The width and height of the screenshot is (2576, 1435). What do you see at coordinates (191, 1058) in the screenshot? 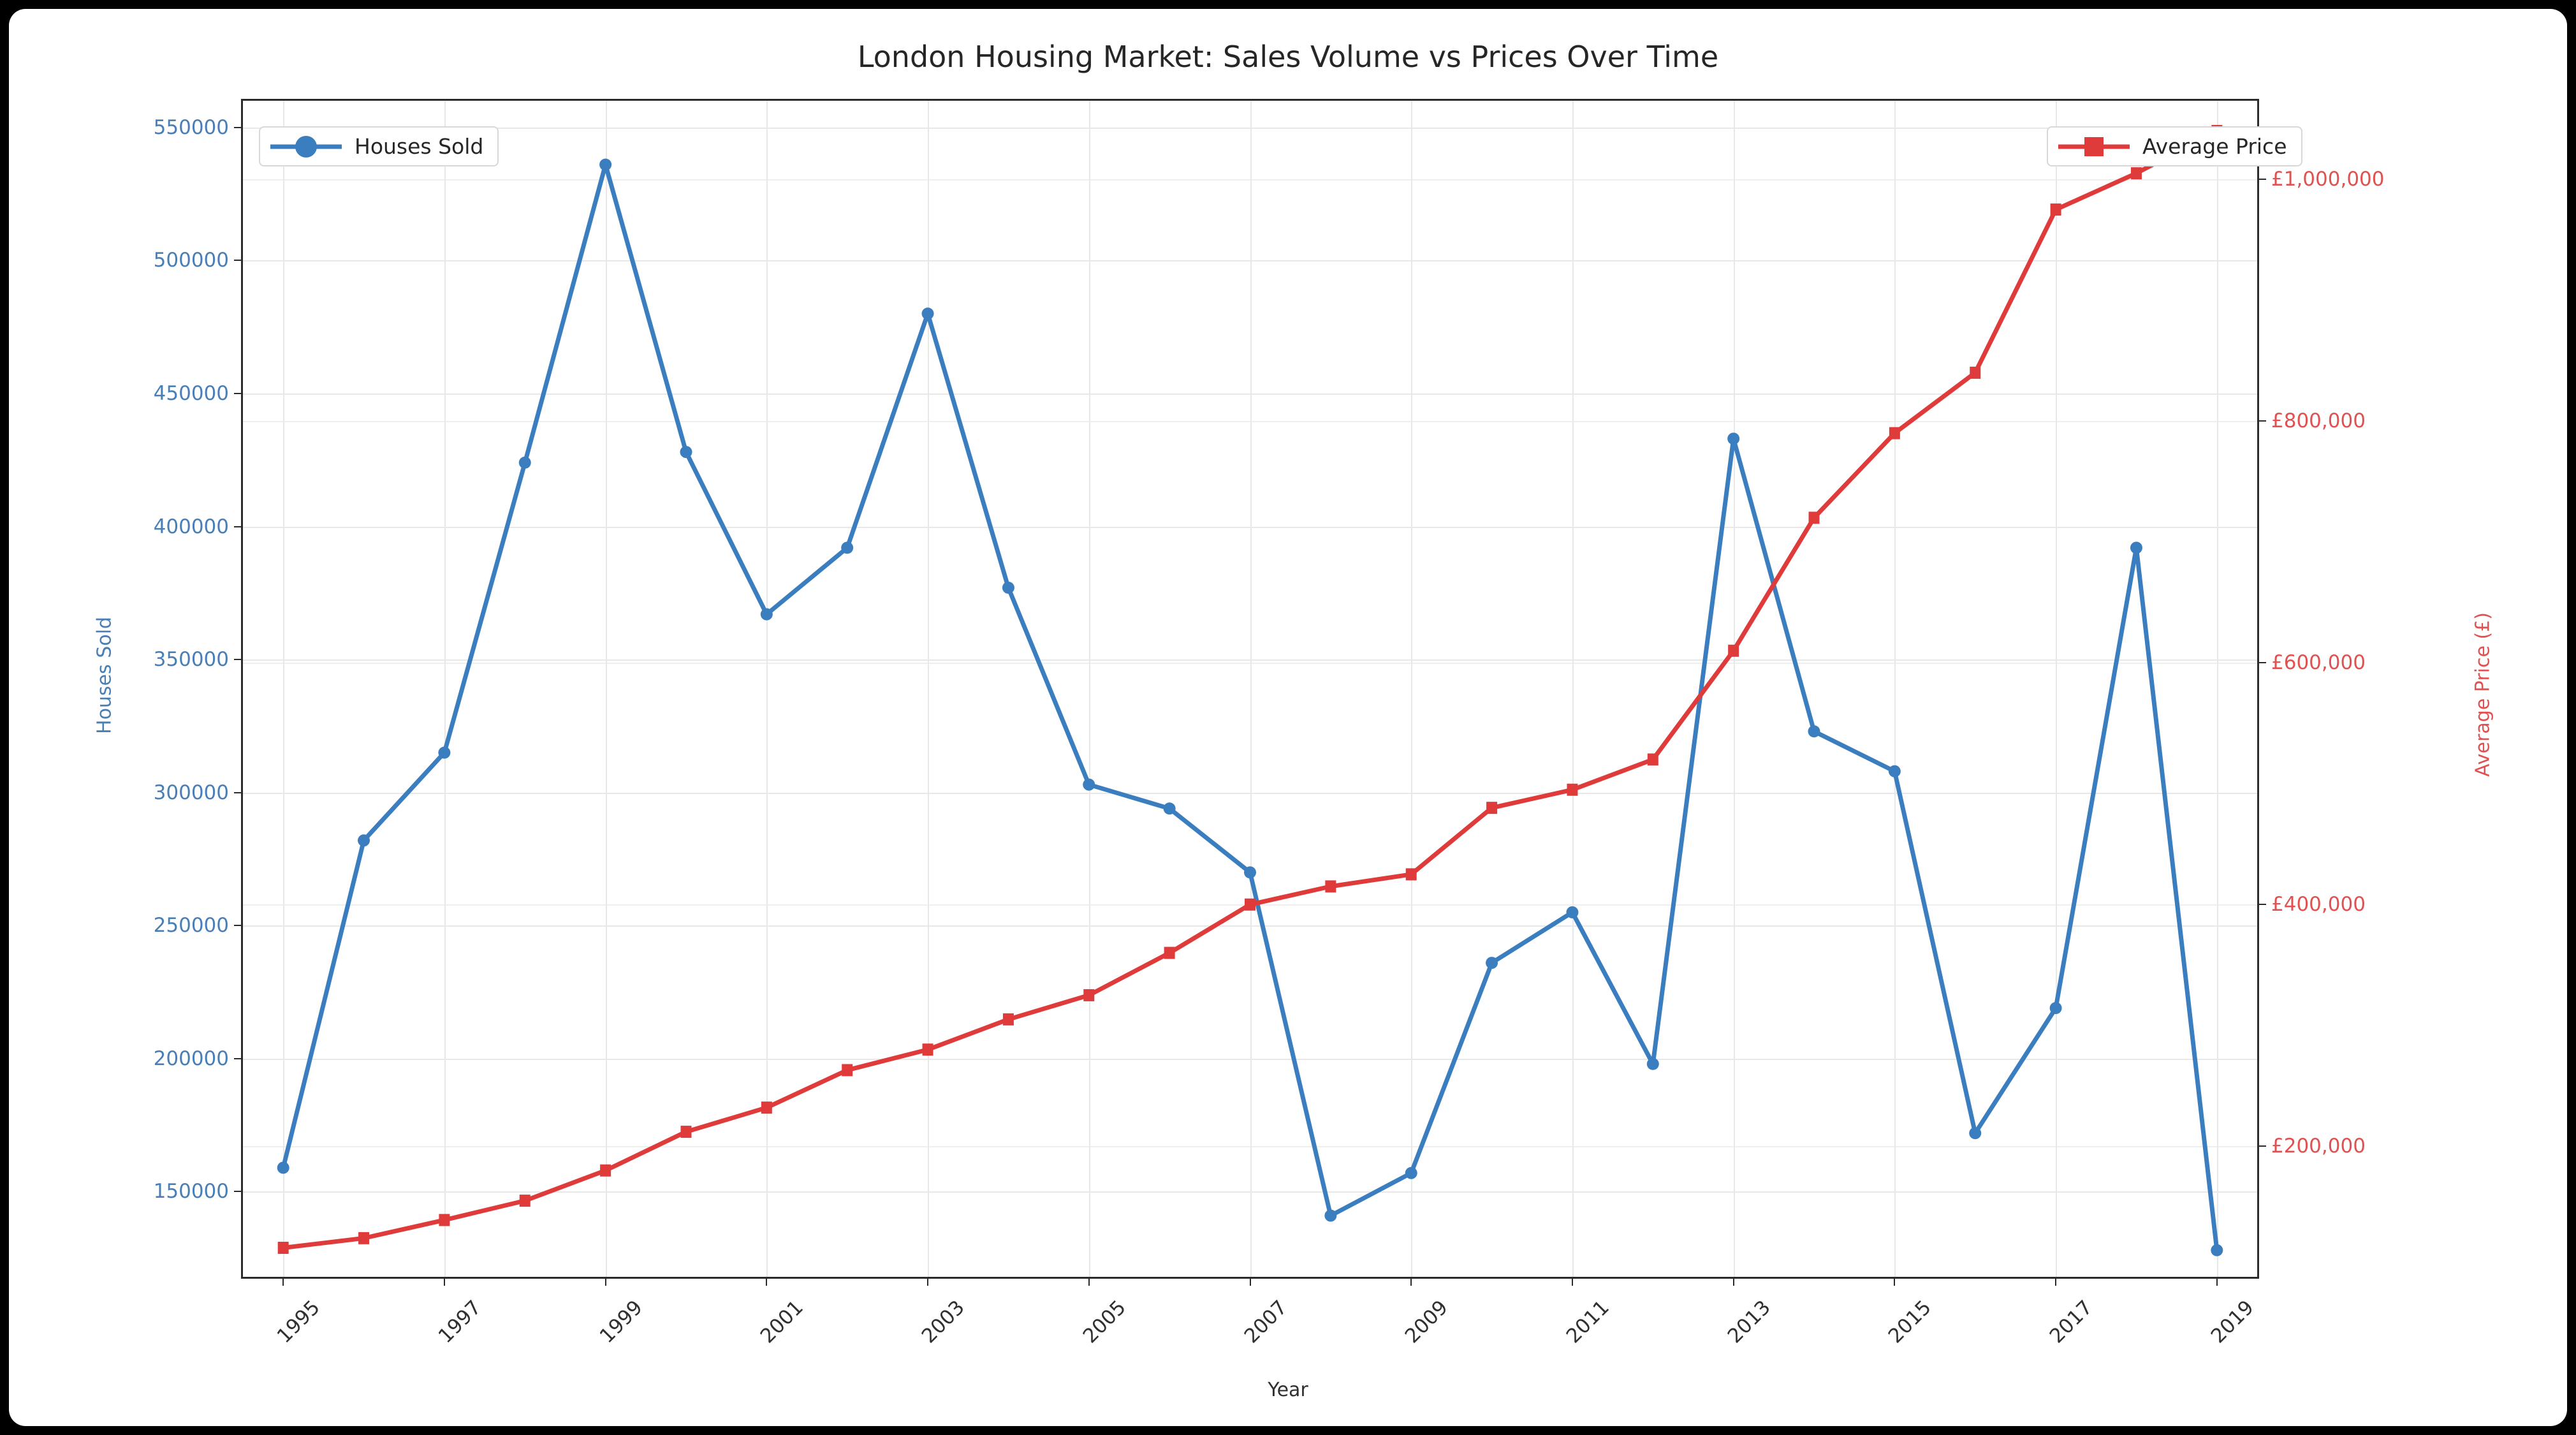
I see `left-tick-label: 200000` at bounding box center [191, 1058].